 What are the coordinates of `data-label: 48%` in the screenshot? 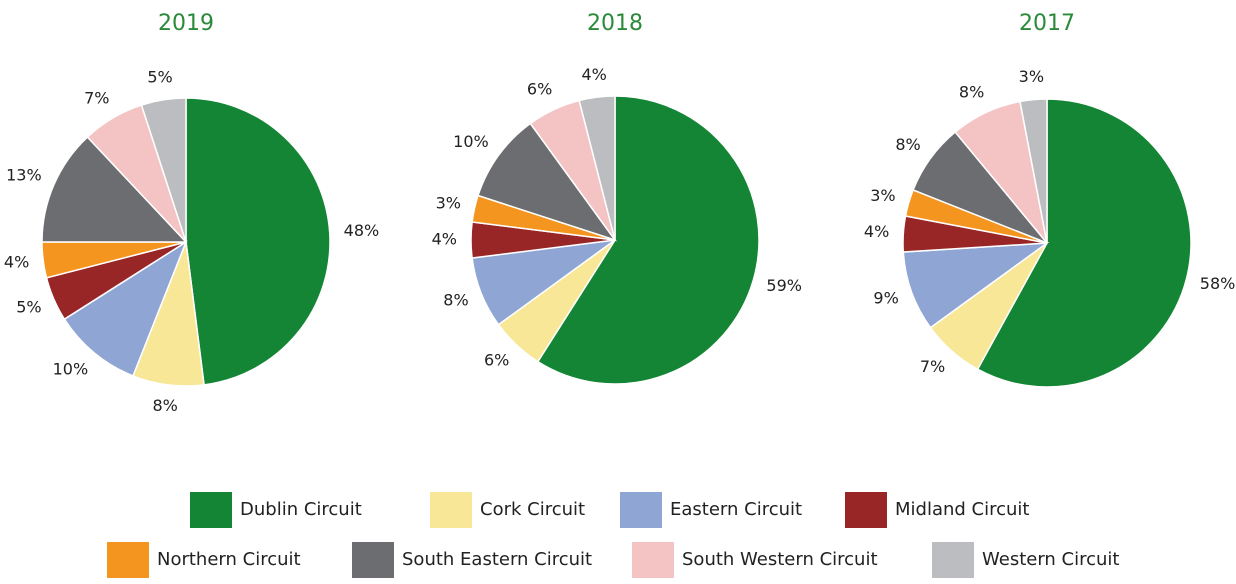 It's located at (362, 230).